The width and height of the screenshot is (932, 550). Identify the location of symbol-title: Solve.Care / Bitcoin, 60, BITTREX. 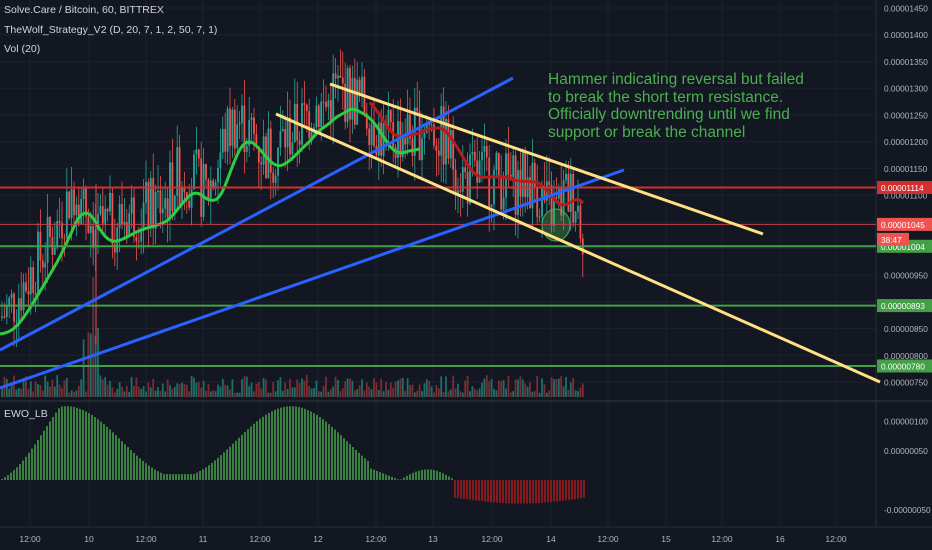
(84, 10).